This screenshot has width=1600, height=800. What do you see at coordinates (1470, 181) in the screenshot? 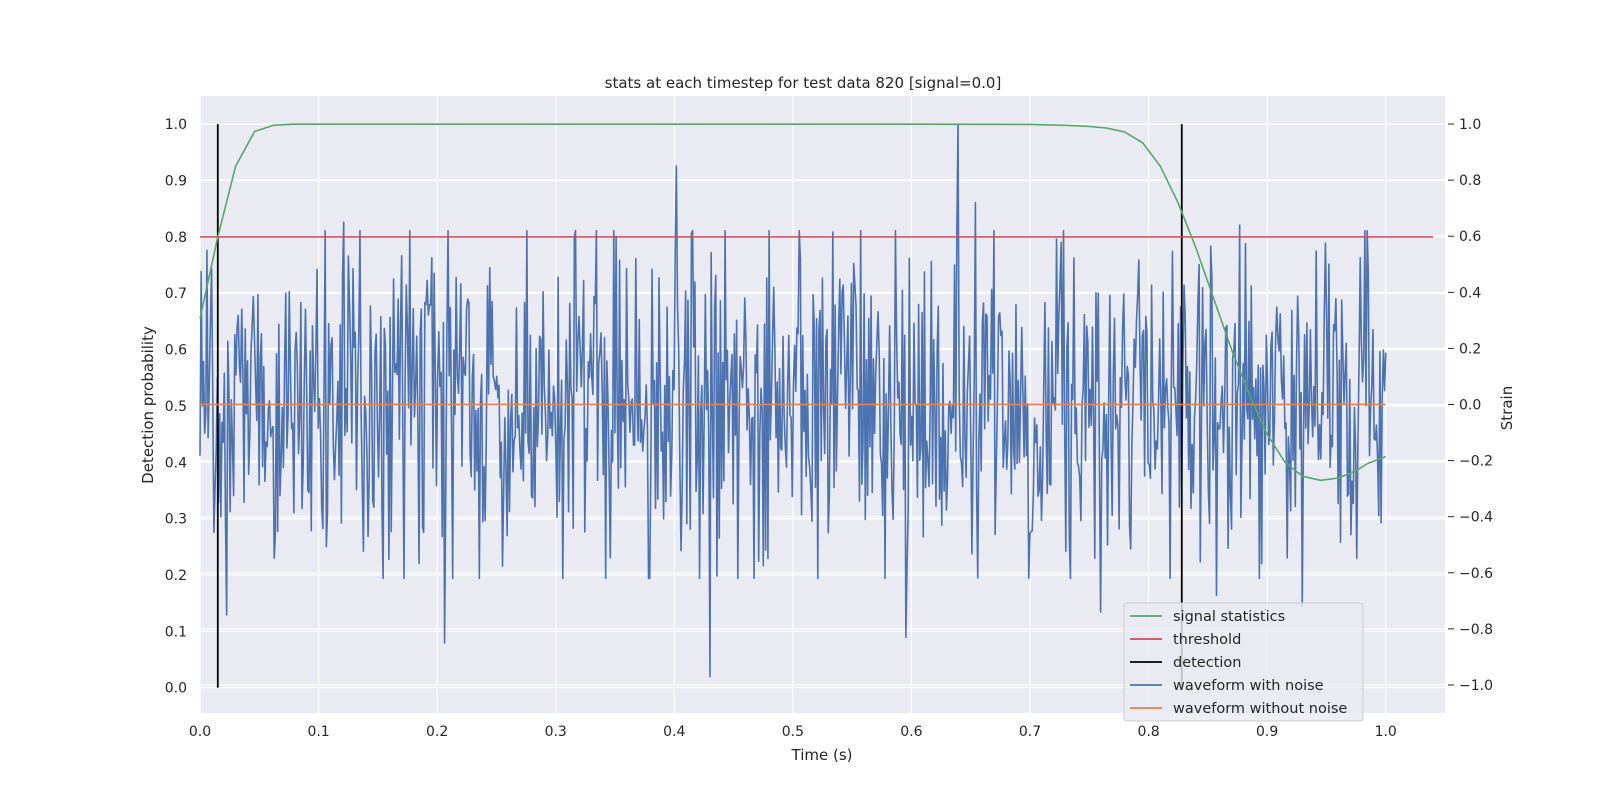
I see `y2-tick-label: 0.8` at bounding box center [1470, 181].